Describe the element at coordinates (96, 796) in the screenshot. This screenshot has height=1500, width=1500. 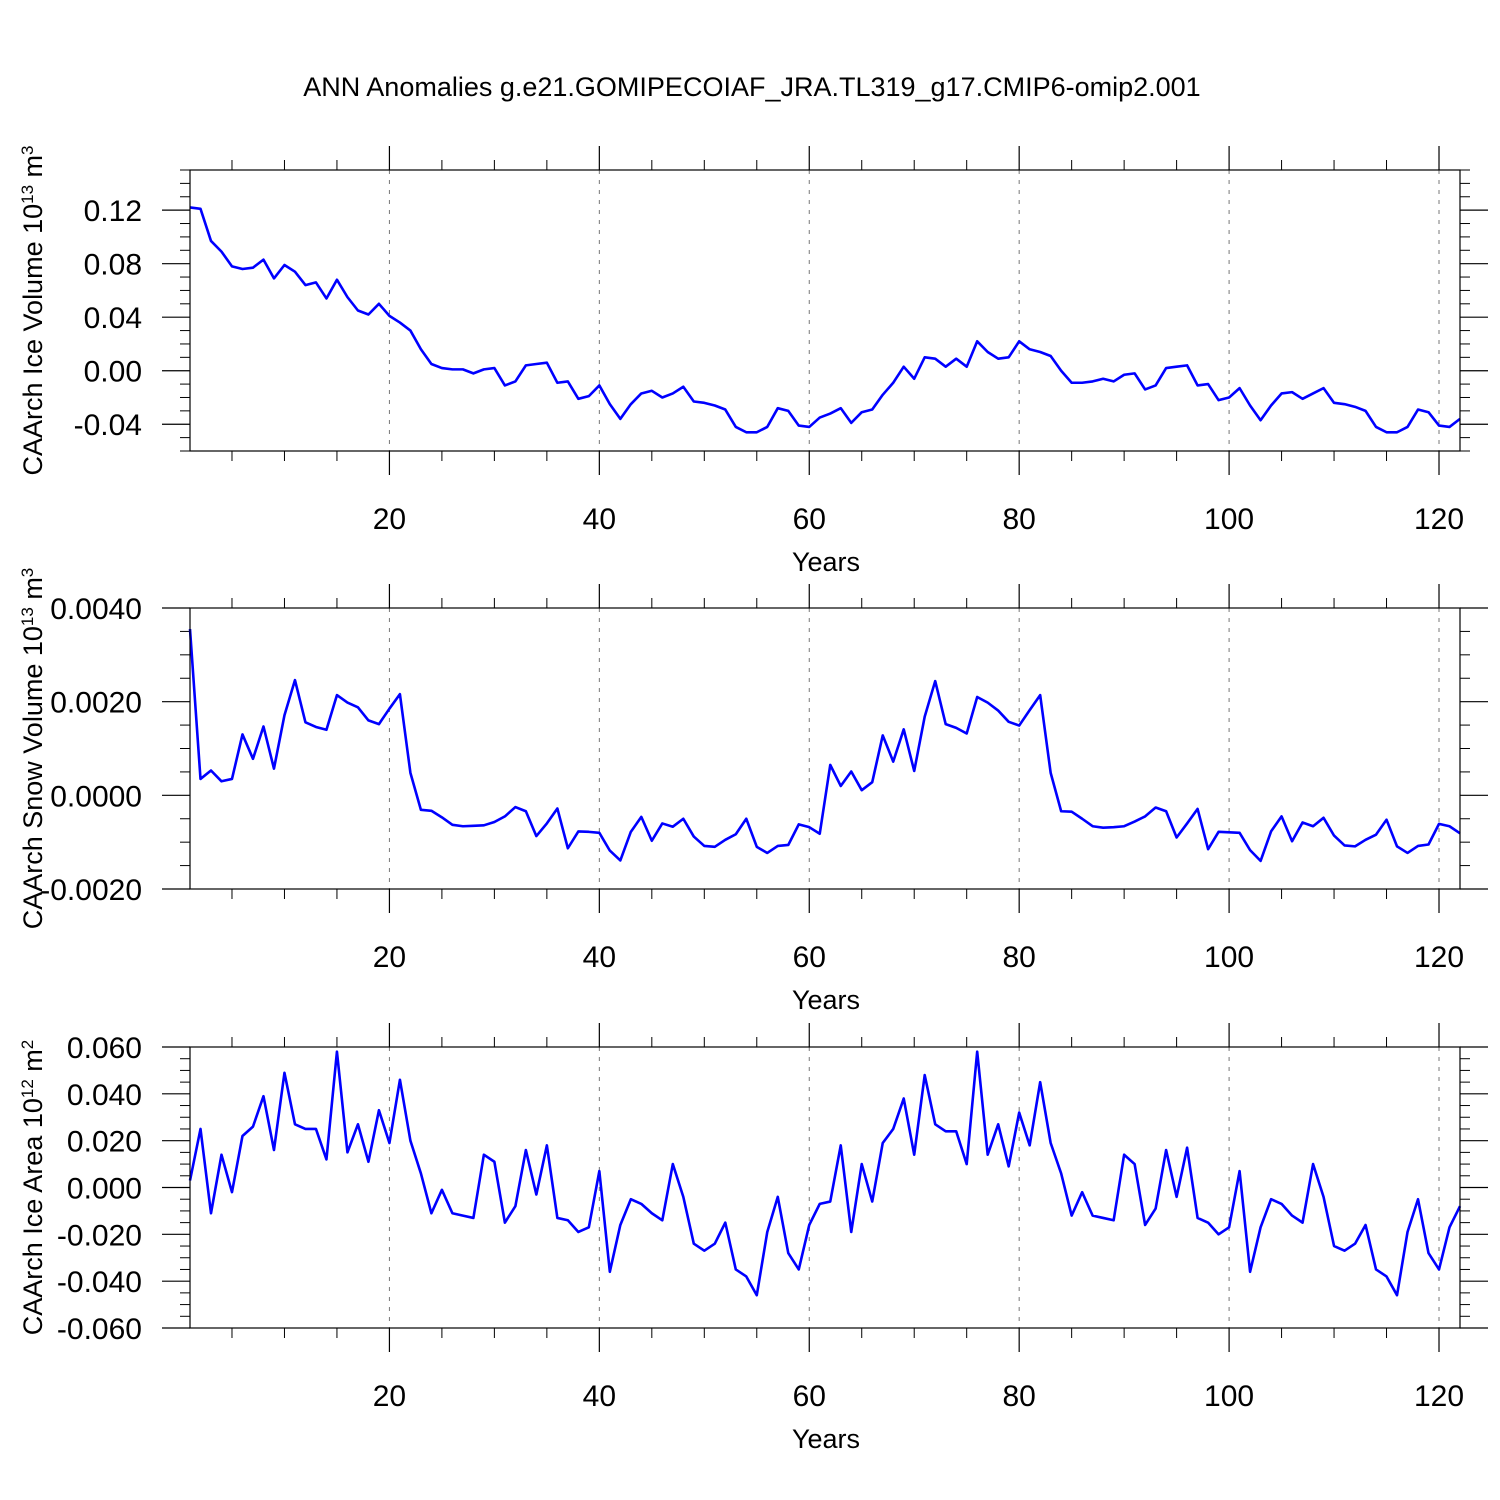
I see `y-tick-label: 0.0000` at that location.